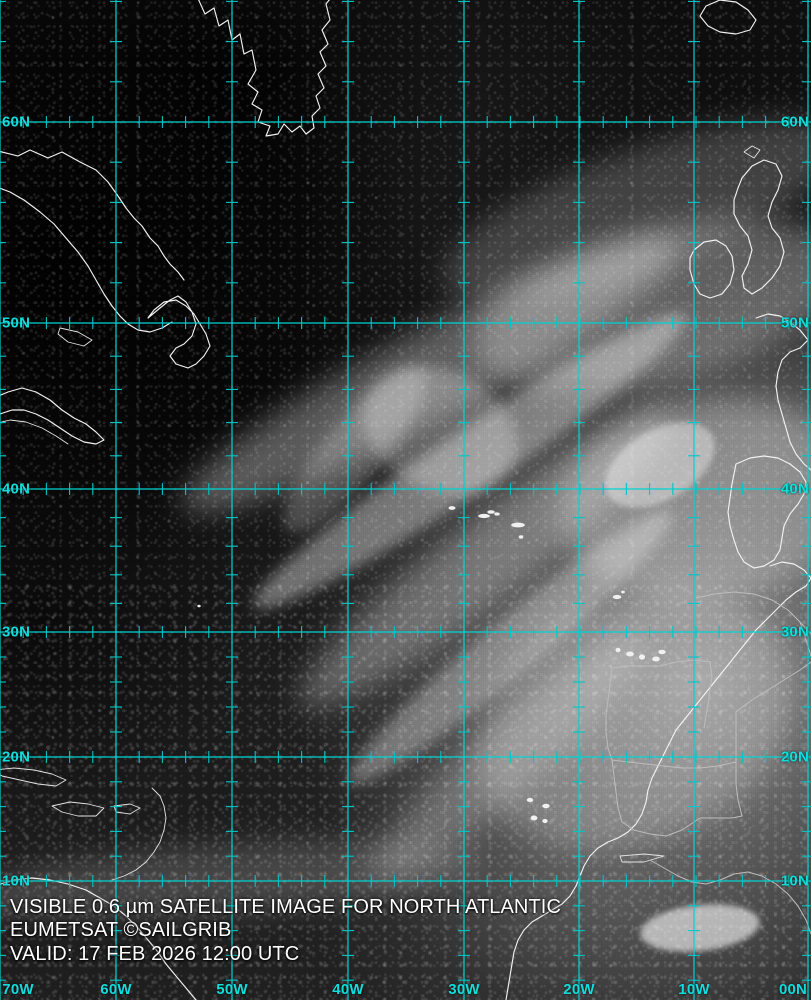 This screenshot has width=811, height=1000. What do you see at coordinates (618, 650) in the screenshot?
I see `island-canary-palma` at bounding box center [618, 650].